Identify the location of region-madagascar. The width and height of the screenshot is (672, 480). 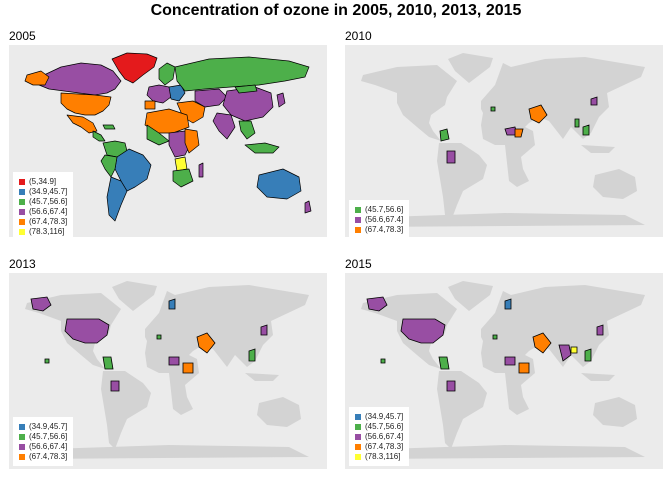
(201, 170).